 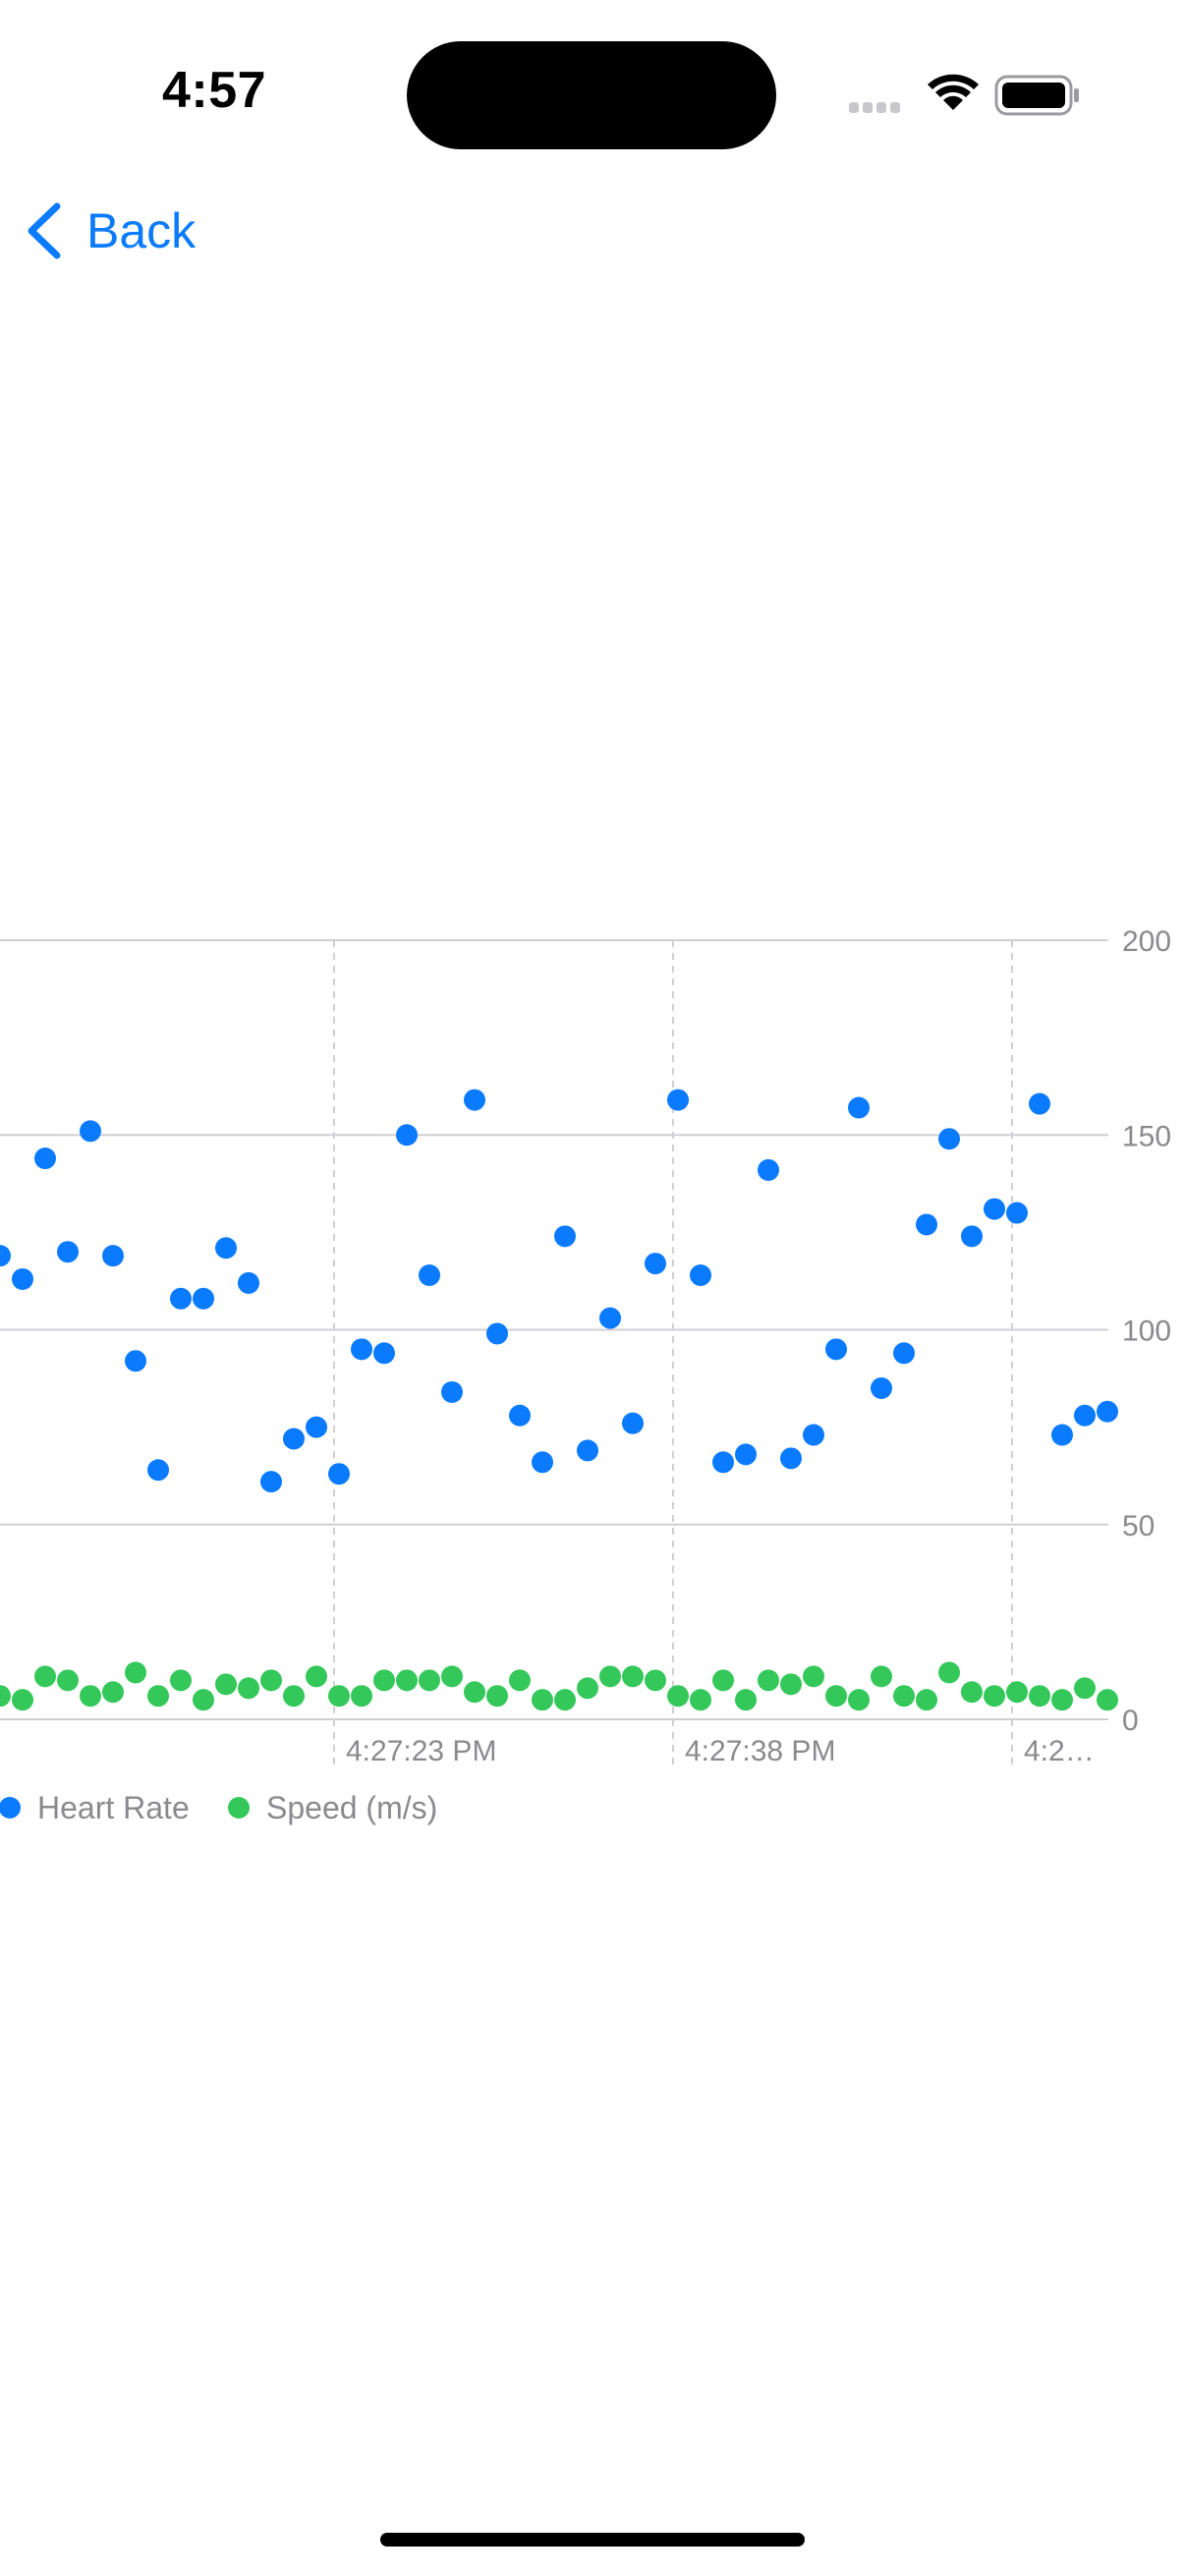 What do you see at coordinates (954, 92) in the screenshot?
I see `wifi-icon` at bounding box center [954, 92].